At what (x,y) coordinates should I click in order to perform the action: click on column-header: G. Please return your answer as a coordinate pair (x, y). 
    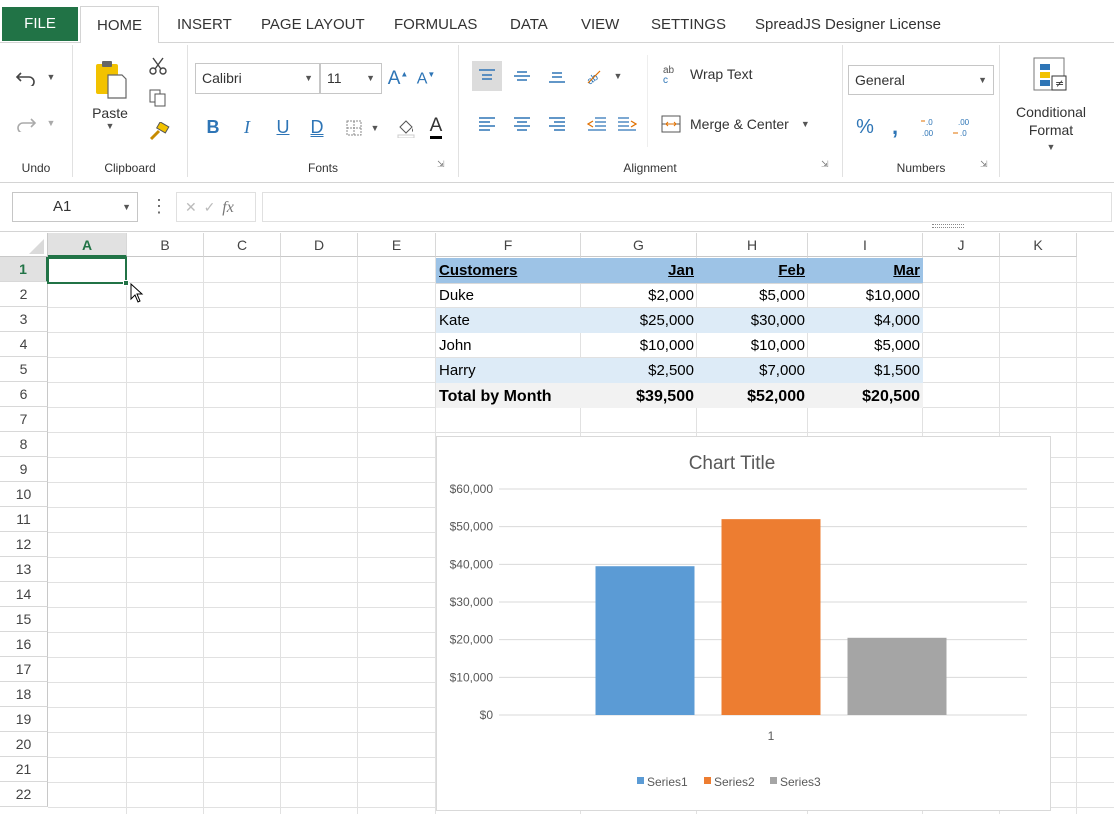
    Looking at the image, I should click on (639, 245).